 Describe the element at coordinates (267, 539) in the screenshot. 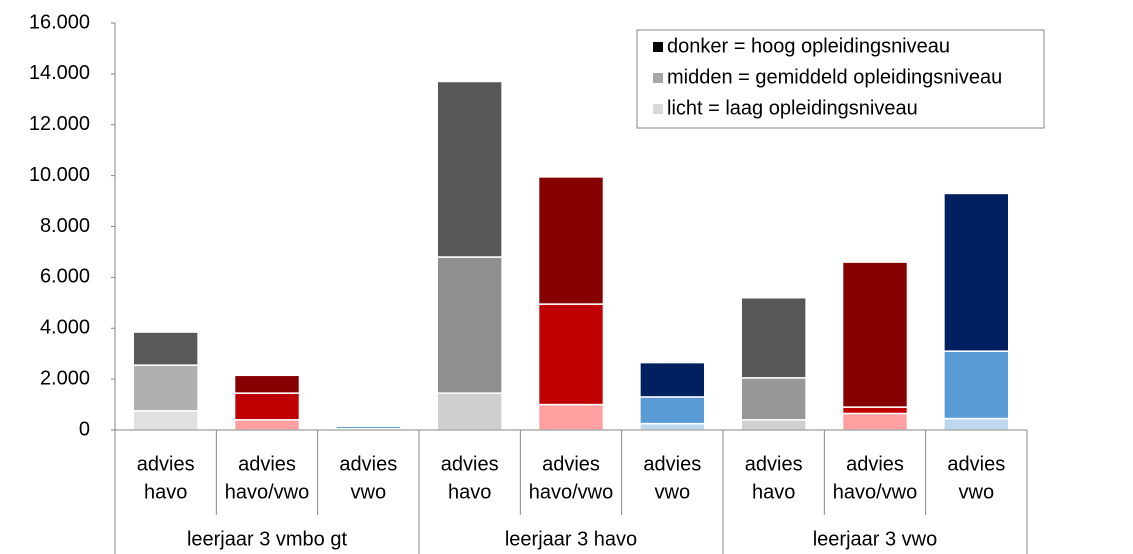

I see `group-label: leerjaar 3 vmbo gt` at that location.